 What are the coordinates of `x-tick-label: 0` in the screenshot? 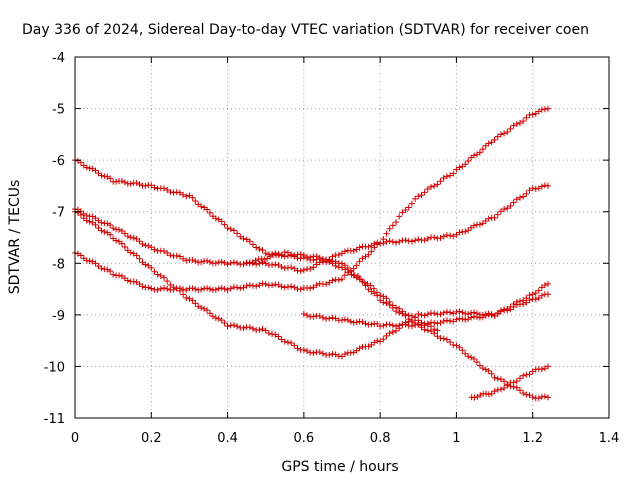 It's located at (75, 438).